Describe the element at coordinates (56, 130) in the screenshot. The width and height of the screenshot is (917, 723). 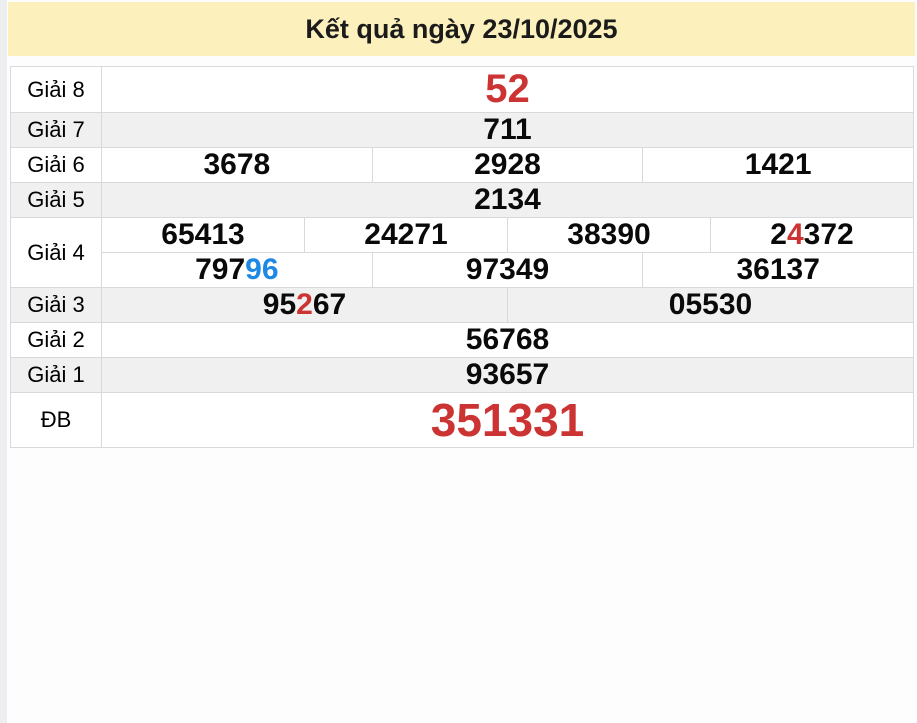
I see `prize-label-giai-7: Giải 7` at that location.